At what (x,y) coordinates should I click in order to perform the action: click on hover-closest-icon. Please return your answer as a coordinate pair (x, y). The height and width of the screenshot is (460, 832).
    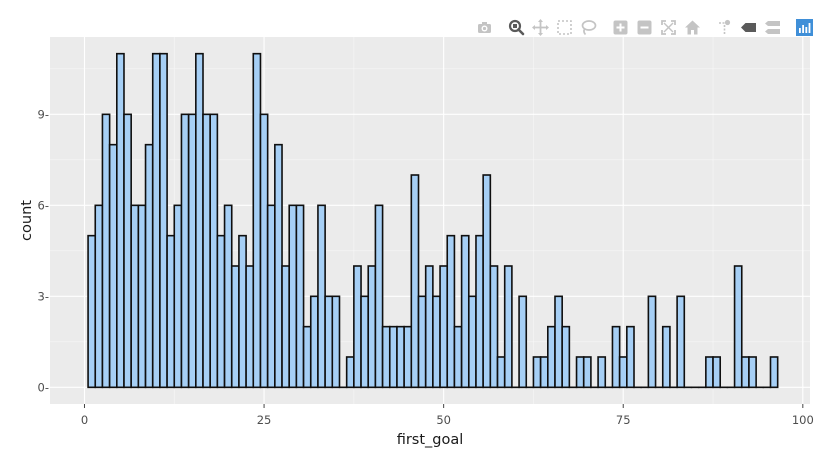
    Looking at the image, I should click on (748, 27).